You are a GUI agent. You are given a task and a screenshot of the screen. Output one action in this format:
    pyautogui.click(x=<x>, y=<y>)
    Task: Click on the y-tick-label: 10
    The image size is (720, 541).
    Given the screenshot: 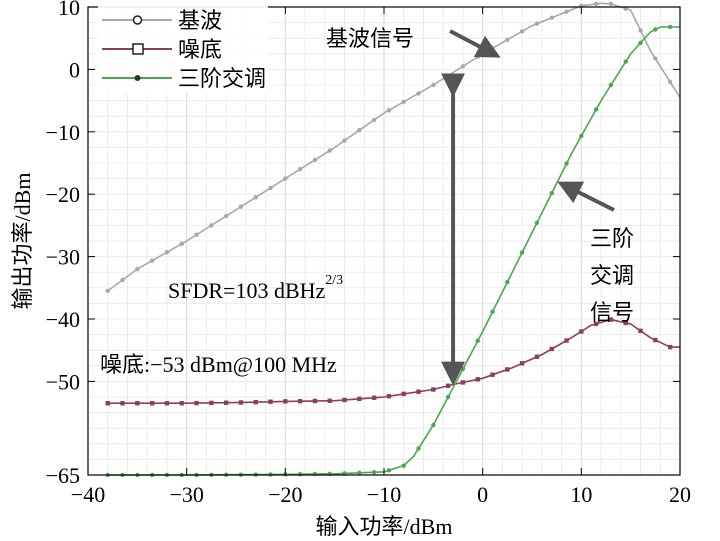 What is the action you would take?
    pyautogui.click(x=69, y=10)
    